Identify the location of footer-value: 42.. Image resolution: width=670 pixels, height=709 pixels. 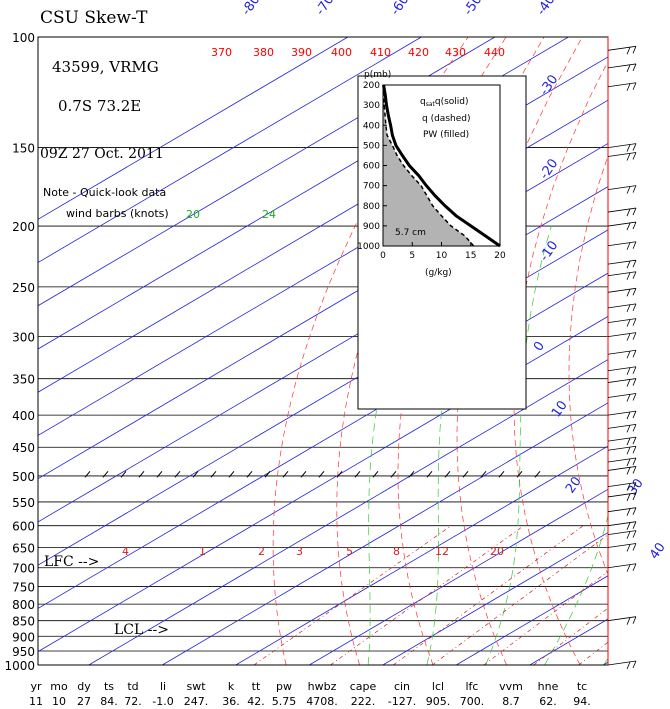
(256, 701).